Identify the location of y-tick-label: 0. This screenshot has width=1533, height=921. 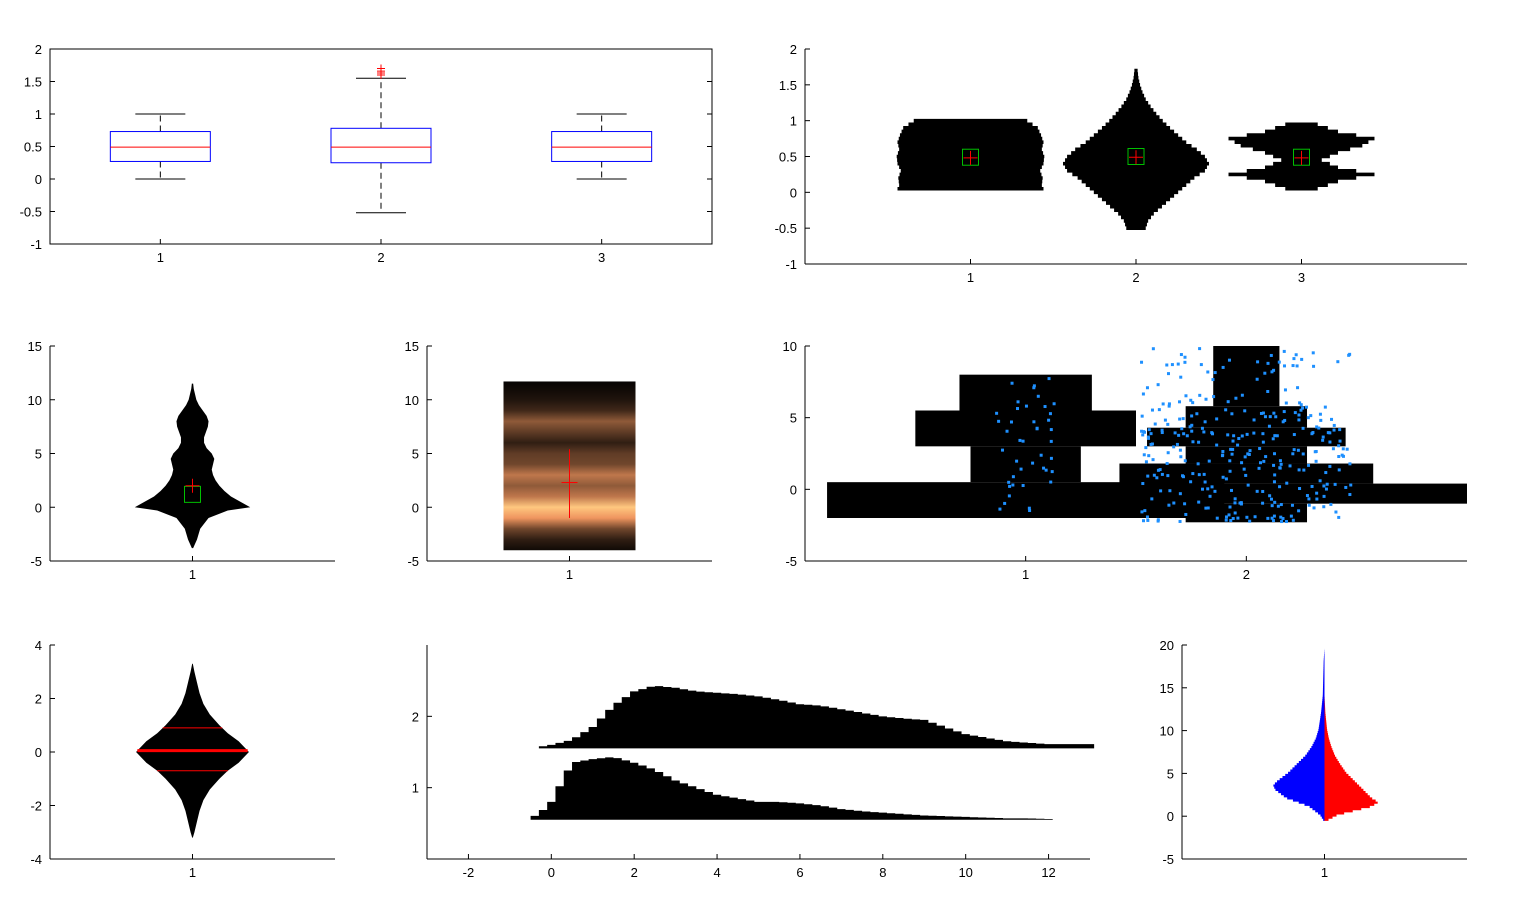
(1170, 816).